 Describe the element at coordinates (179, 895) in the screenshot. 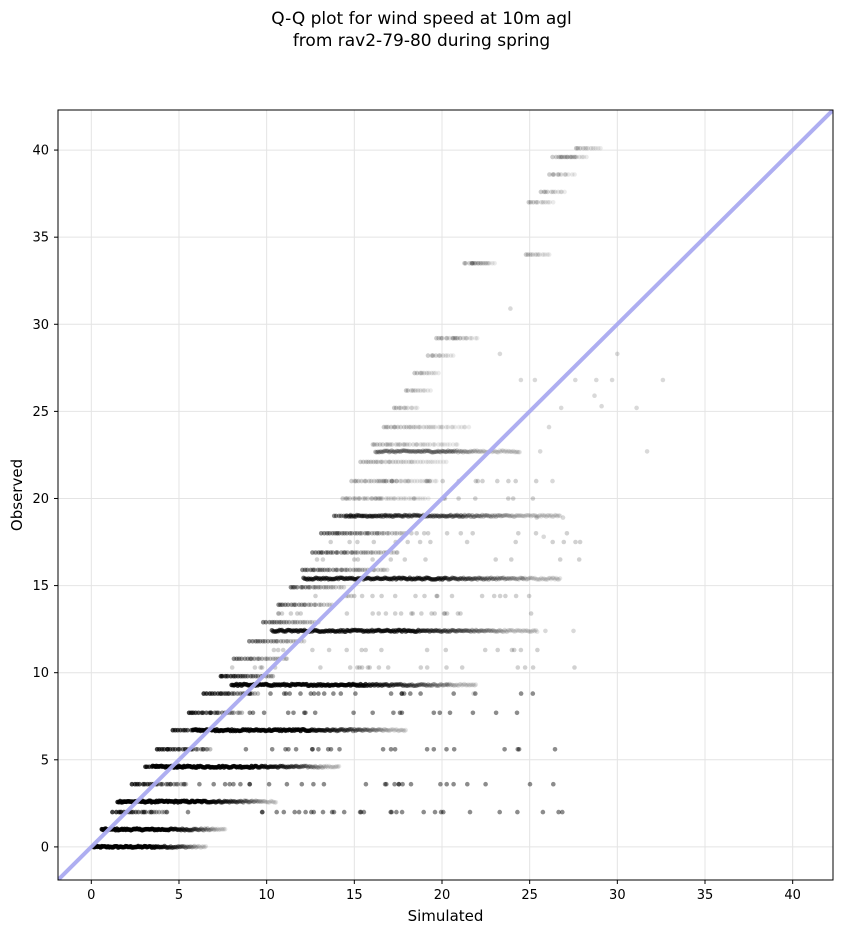

I see `x-tick-label: 5` at that location.